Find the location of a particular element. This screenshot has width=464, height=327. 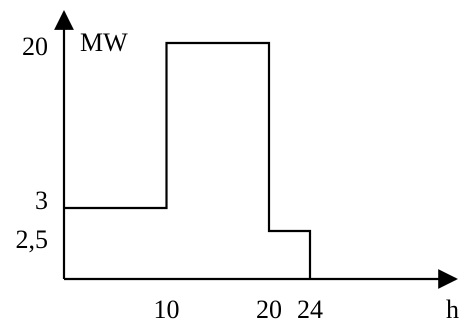

y-axis-unit-label: MW is located at coordinates (104, 42).